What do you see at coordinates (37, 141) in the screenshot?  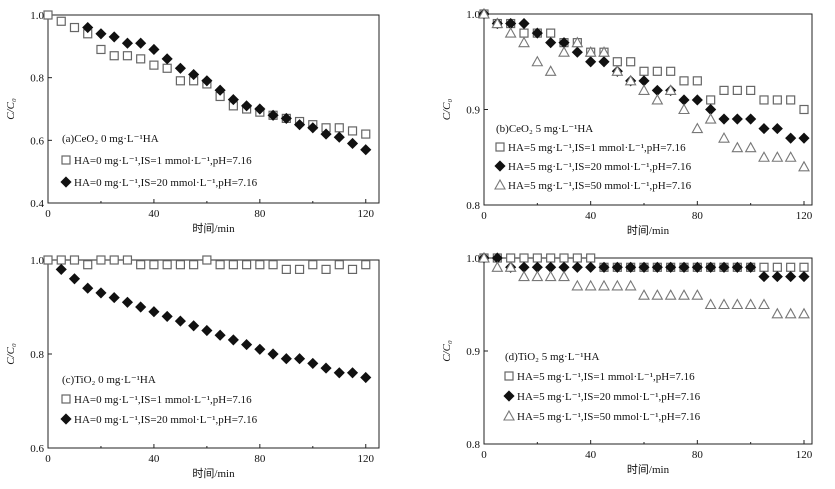 I see `y-tick-label: 0.6` at bounding box center [37, 141].